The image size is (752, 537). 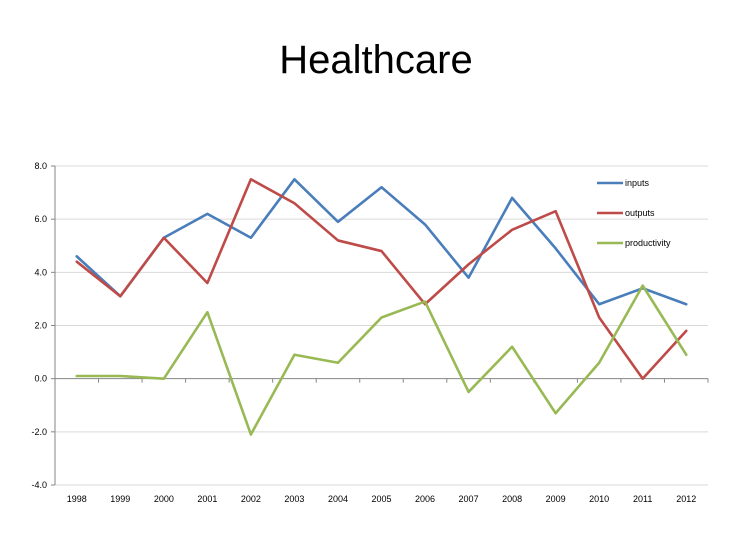 What do you see at coordinates (686, 499) in the screenshot?
I see `x-tick-label: 2012` at bounding box center [686, 499].